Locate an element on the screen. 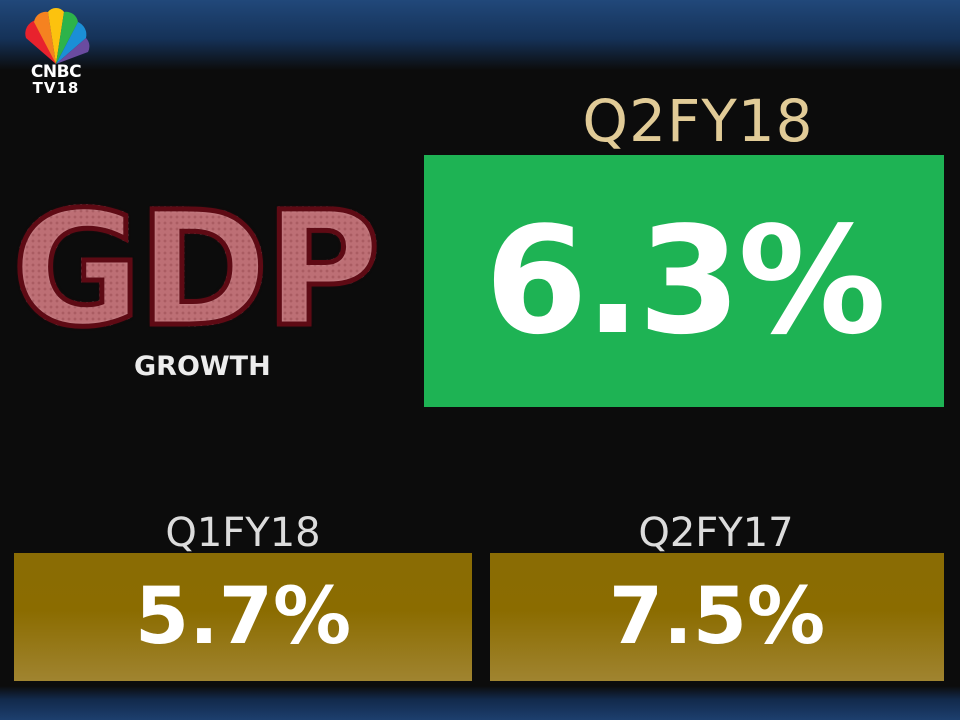 This screenshot has height=720, width=960. previous-quarter-box: 5.7% is located at coordinates (243, 617).